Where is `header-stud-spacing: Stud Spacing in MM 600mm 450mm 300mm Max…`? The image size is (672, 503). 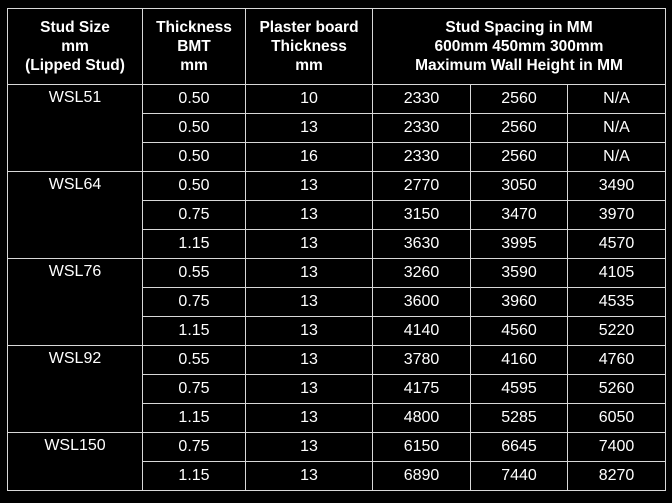
header-stud-spacing: Stud Spacing in MM 600mm 450mm 300mm Max… is located at coordinates (519, 46).